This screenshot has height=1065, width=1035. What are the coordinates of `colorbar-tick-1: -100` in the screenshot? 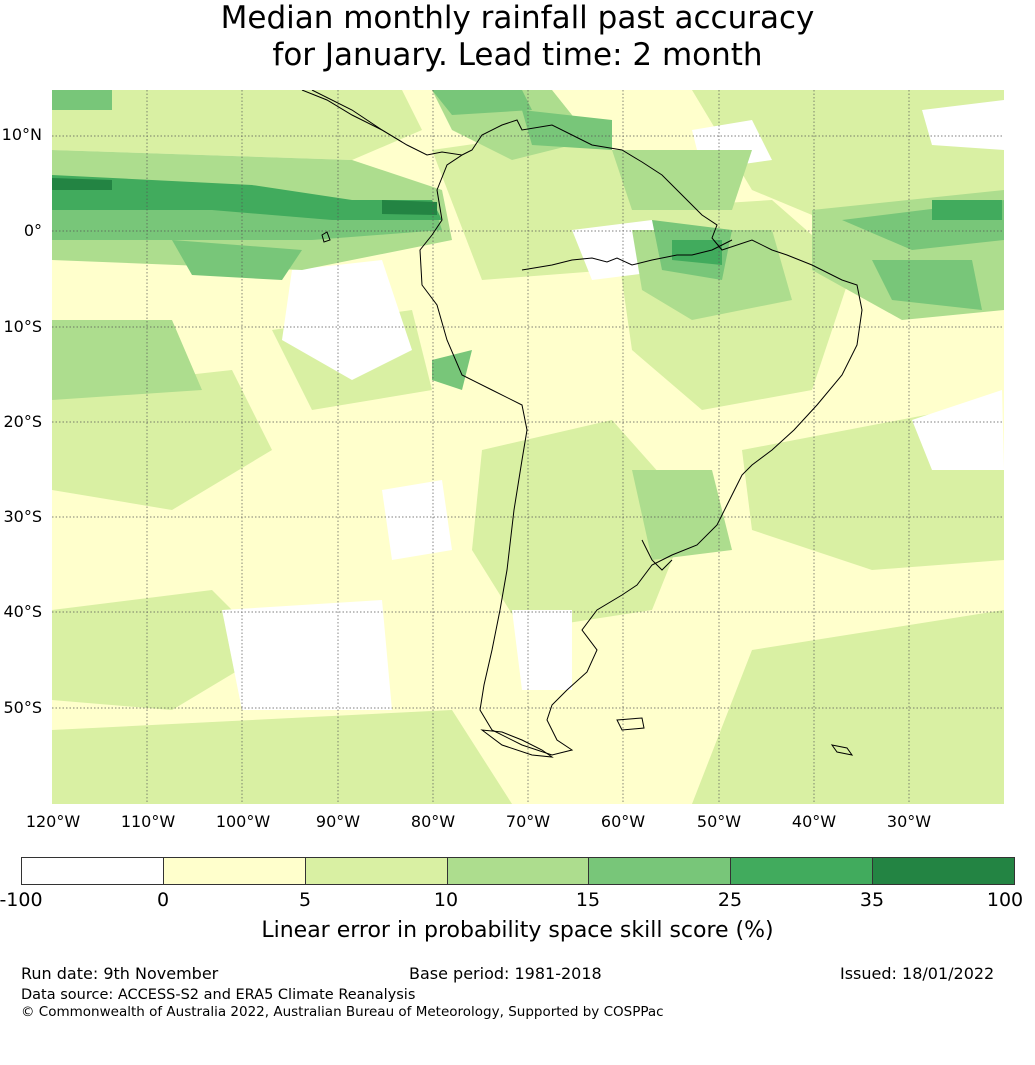 It's located at (21, 900).